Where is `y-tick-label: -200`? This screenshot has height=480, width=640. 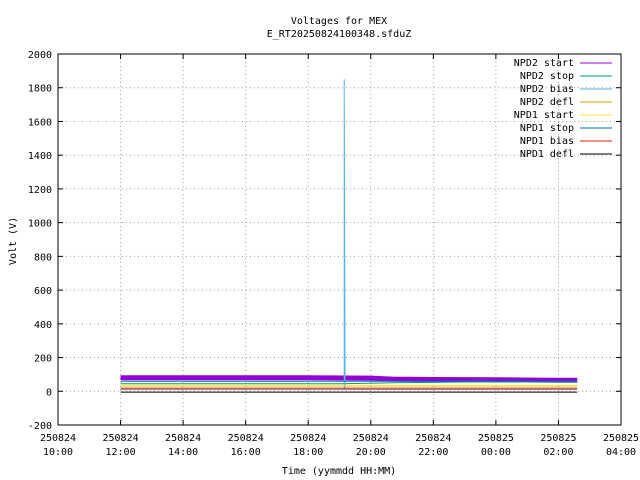 y-tick-label: -200 is located at coordinates (40, 426).